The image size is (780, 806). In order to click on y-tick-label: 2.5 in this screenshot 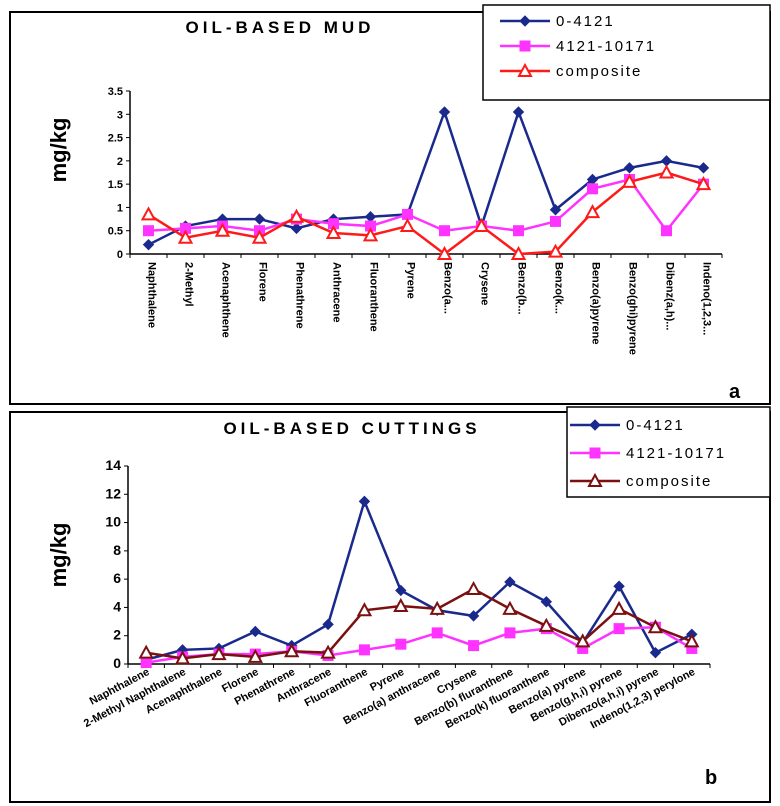, I will do `click(115, 139)`.